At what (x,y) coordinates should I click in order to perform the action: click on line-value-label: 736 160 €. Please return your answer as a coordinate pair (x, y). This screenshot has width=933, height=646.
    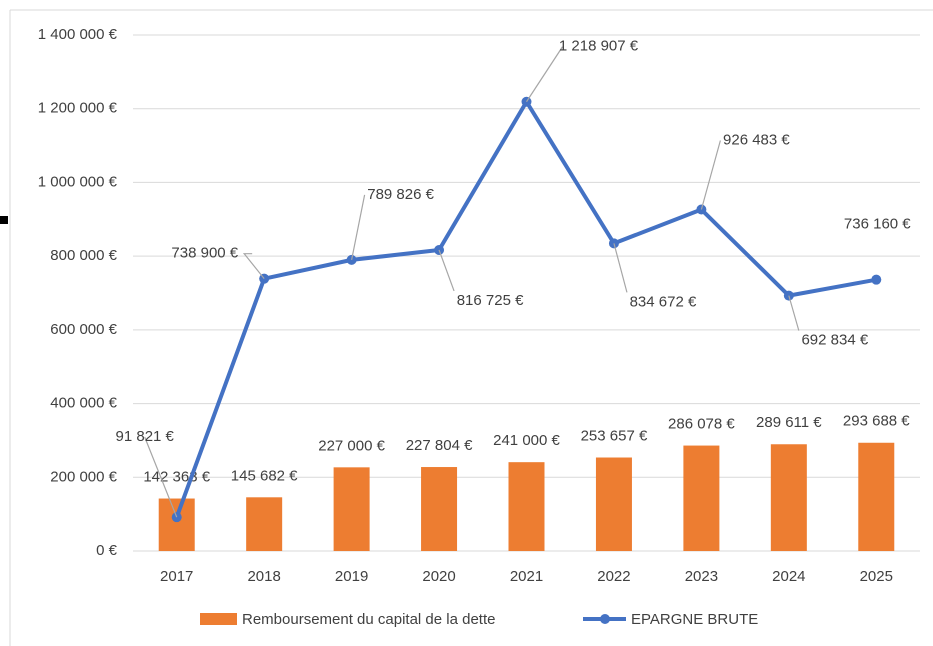
    Looking at the image, I should click on (877, 224).